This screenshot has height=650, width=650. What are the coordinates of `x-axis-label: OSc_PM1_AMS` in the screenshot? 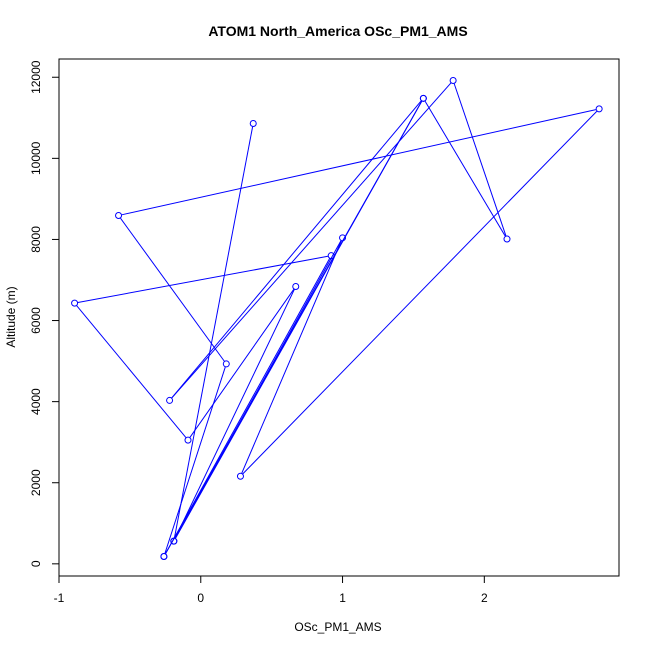 It's located at (337, 627).